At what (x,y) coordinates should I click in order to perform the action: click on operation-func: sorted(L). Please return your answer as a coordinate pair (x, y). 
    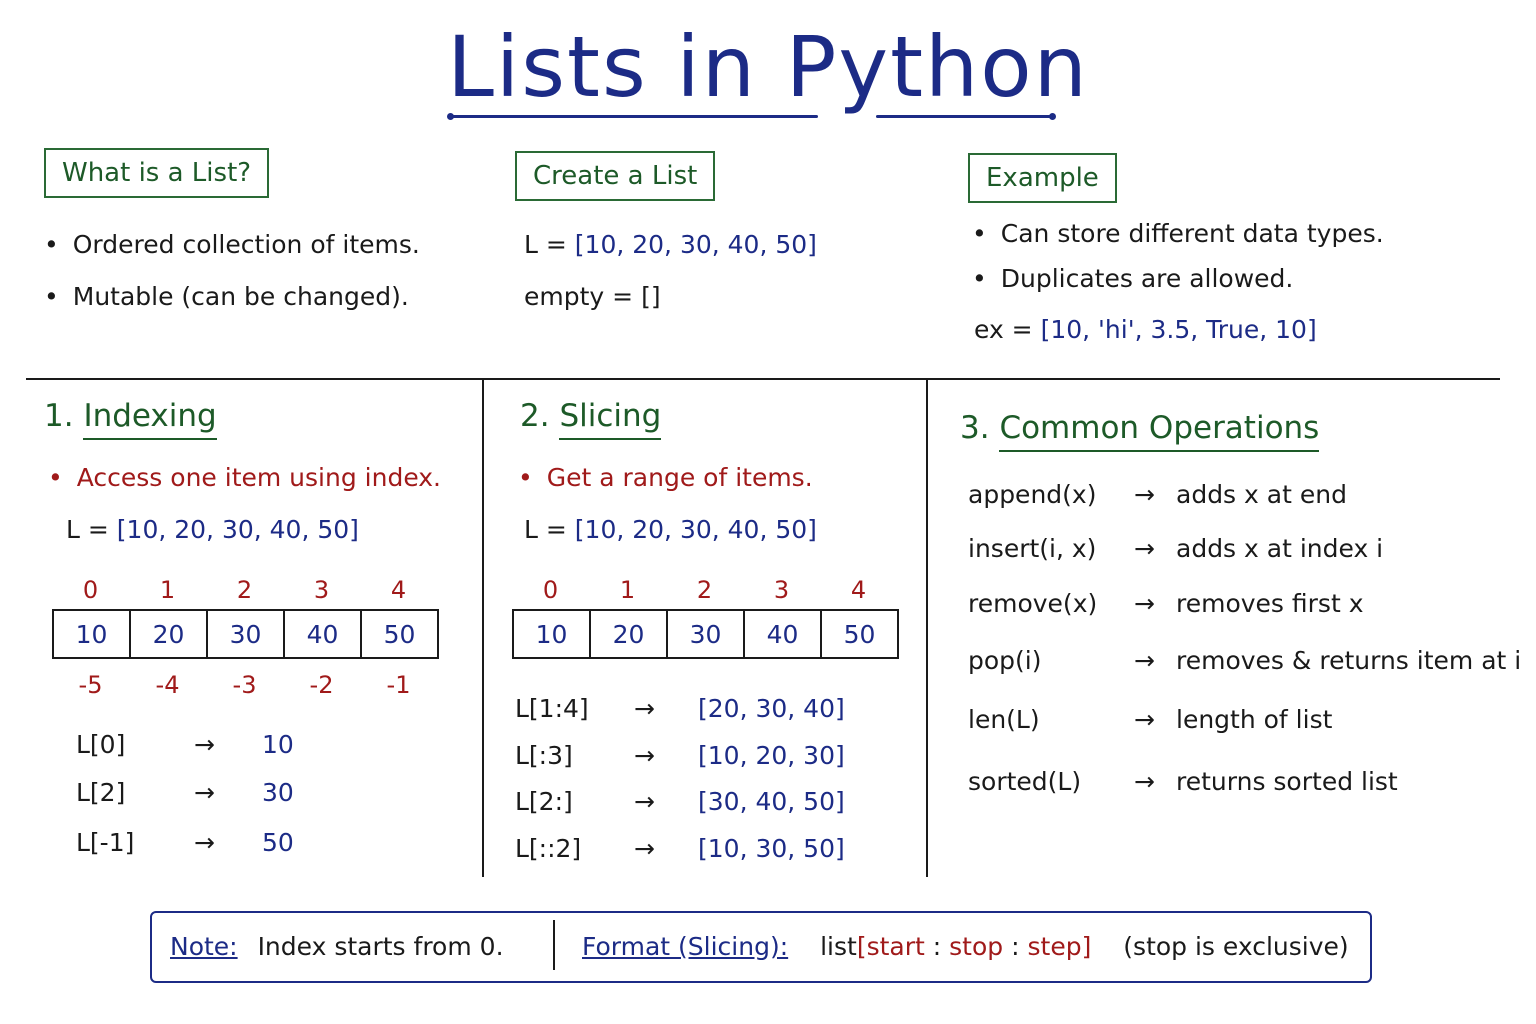
    Looking at the image, I should click on (1025, 781).